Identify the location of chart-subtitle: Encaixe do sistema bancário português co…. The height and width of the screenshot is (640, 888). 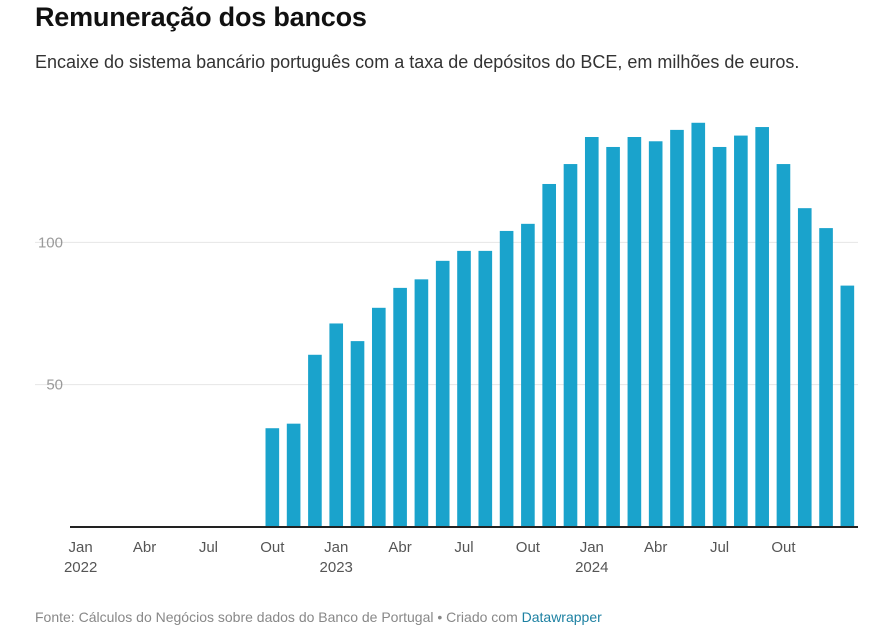
(417, 62).